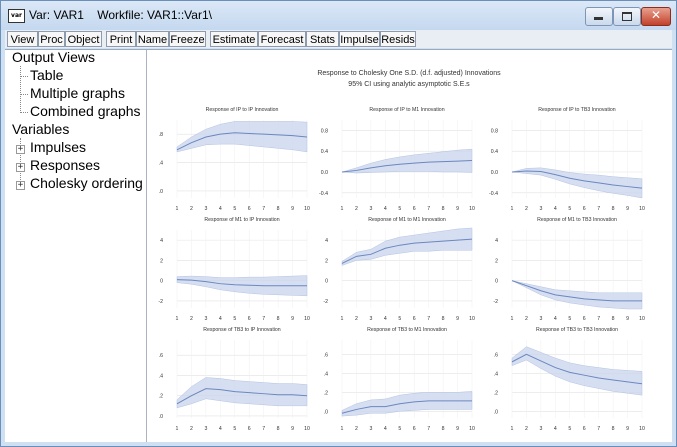 The image size is (677, 447). Describe the element at coordinates (398, 39) in the screenshot. I see `resids-button: Resids` at that location.